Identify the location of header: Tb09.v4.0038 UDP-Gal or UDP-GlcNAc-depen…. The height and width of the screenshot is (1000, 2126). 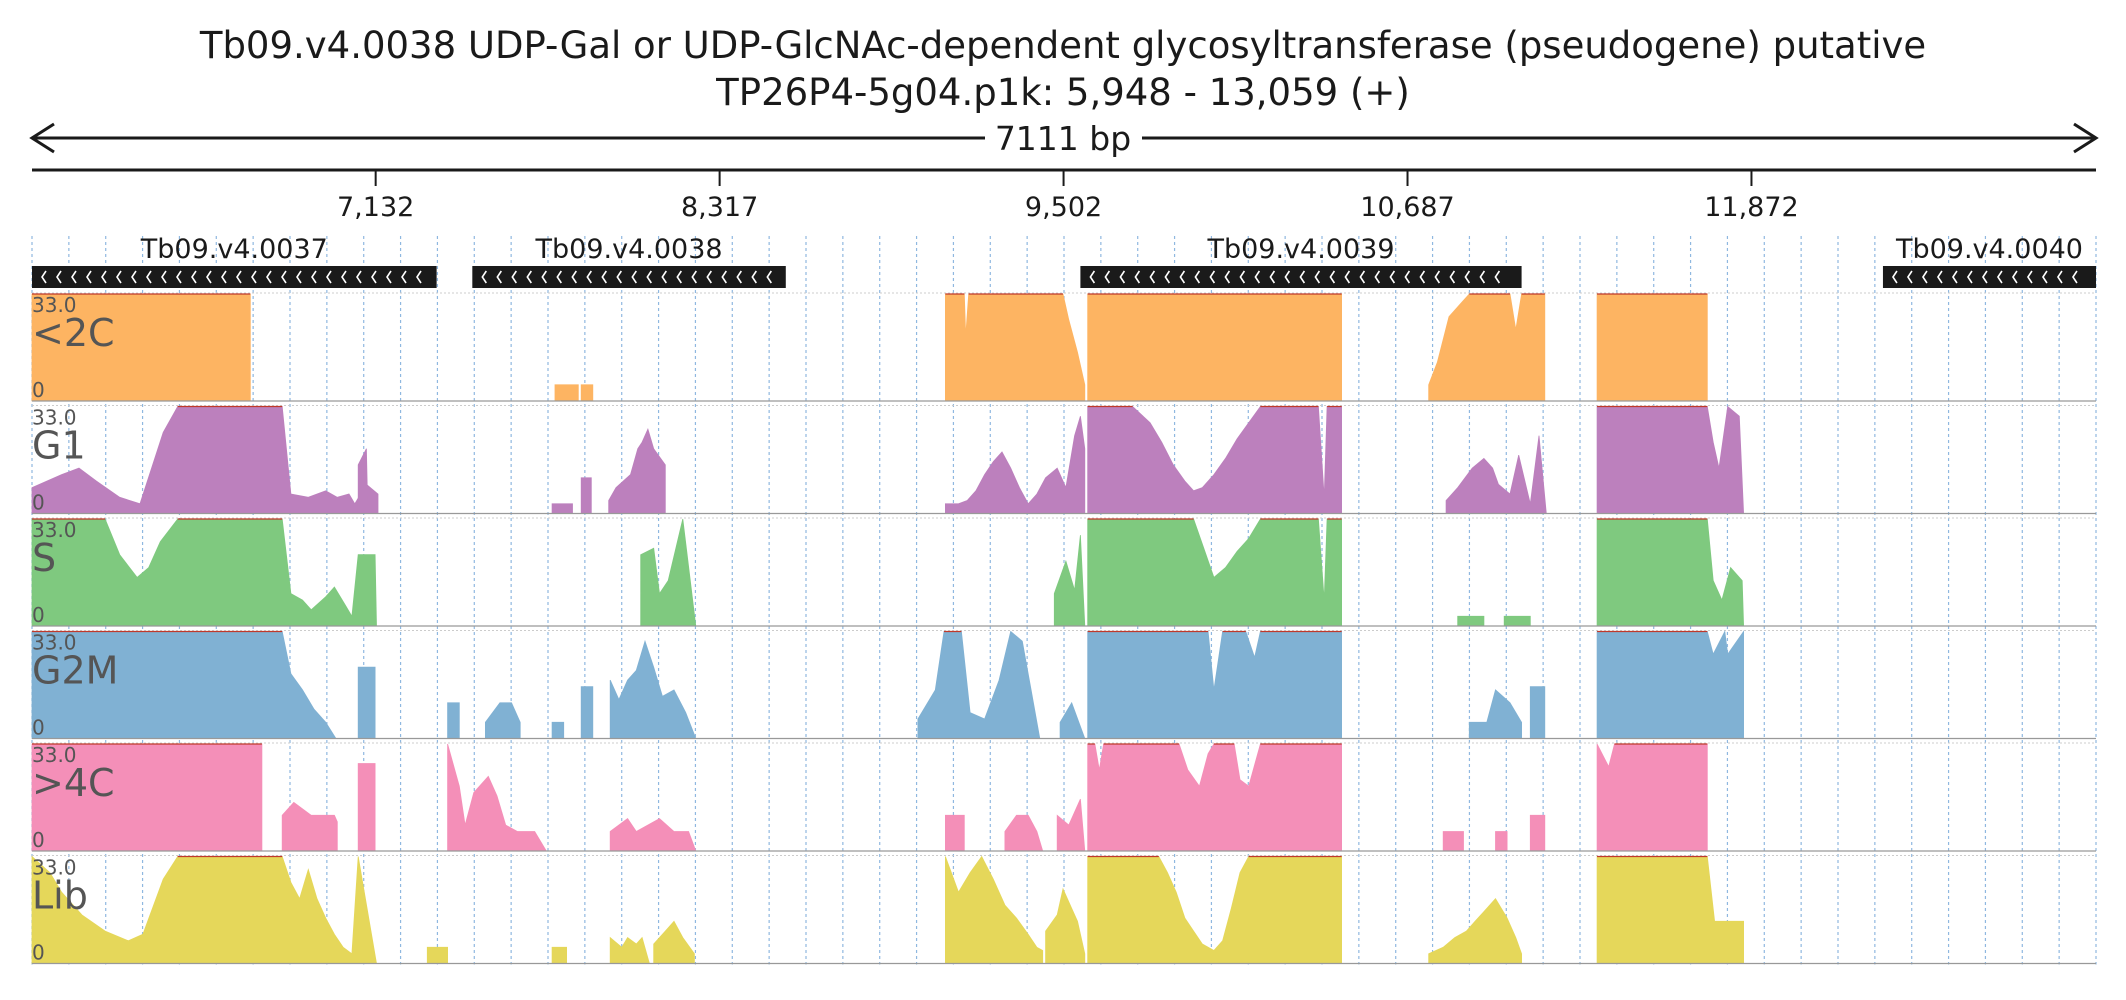
(1062, 69).